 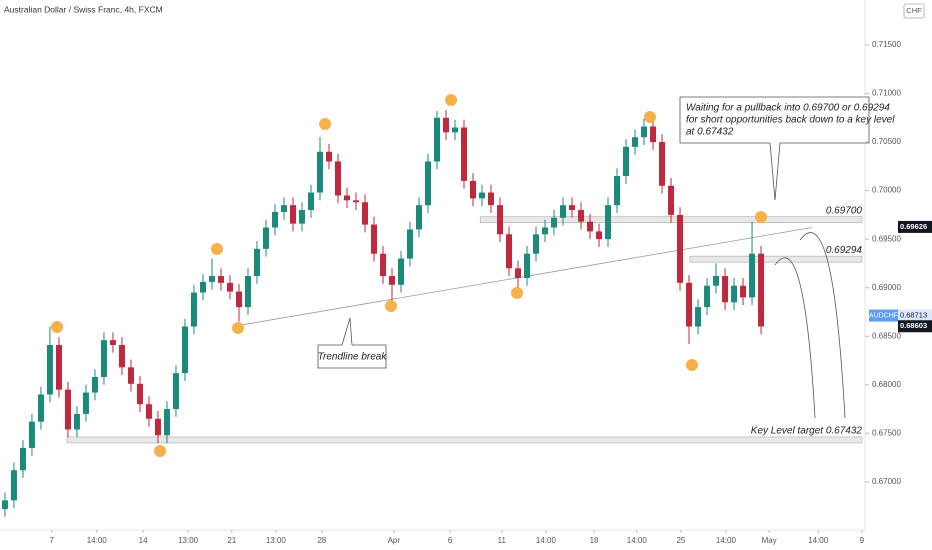 What do you see at coordinates (680, 540) in the screenshot?
I see `x-tick-label: 25` at bounding box center [680, 540].